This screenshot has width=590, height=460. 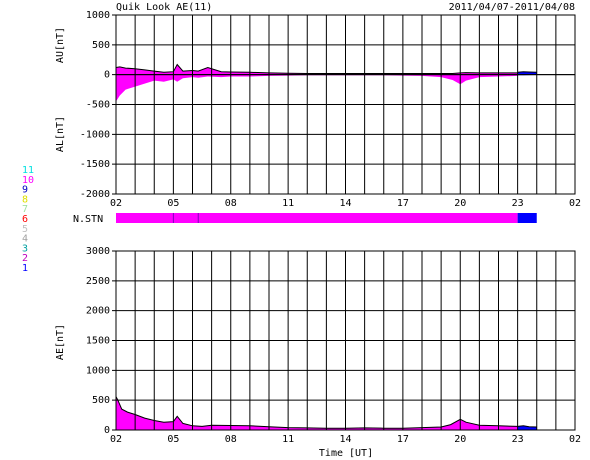 I want to click on ae-ytick: 0, so click(x=107, y=430).